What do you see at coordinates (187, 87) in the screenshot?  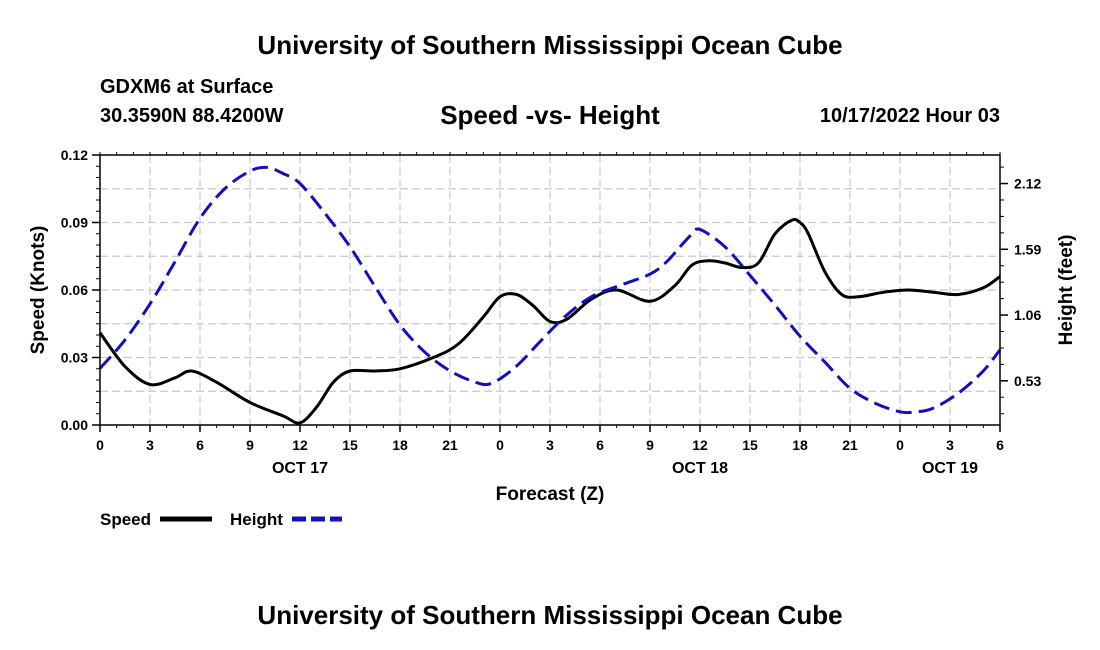 I see `station-label: GDXM6 at Surface` at bounding box center [187, 87].